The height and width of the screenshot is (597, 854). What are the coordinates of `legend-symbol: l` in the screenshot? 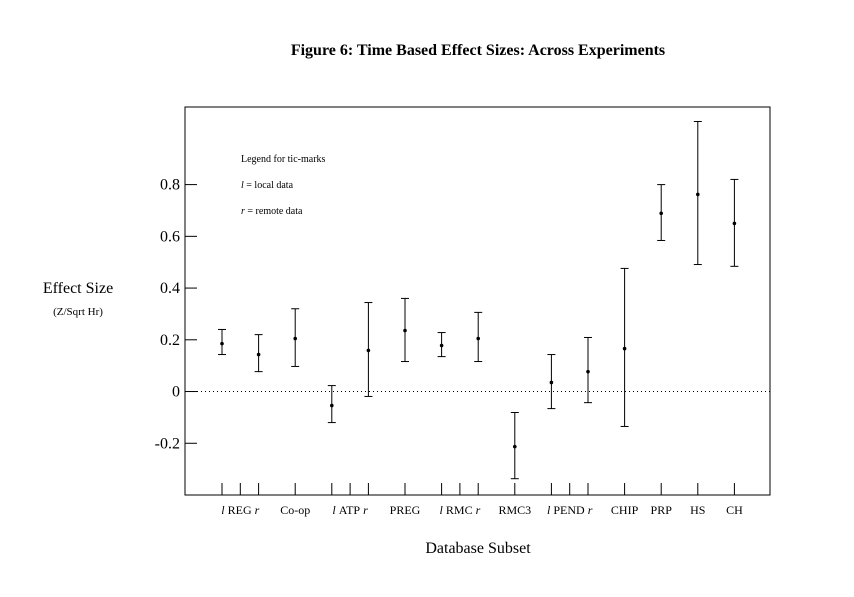 It's located at (242, 185).